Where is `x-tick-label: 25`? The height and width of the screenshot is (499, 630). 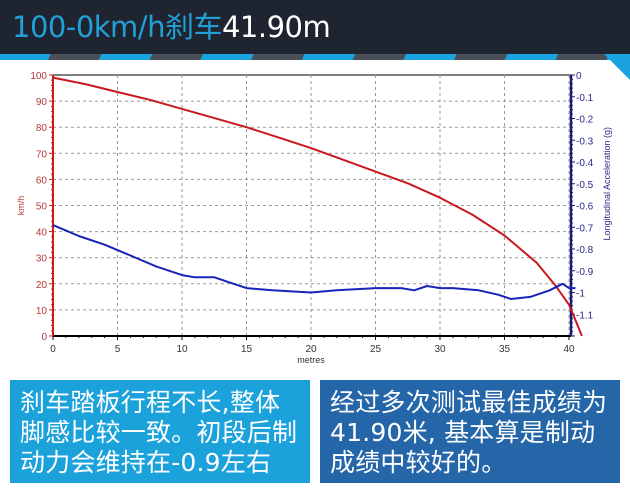 x-tick-label: 25 is located at coordinates (376, 349).